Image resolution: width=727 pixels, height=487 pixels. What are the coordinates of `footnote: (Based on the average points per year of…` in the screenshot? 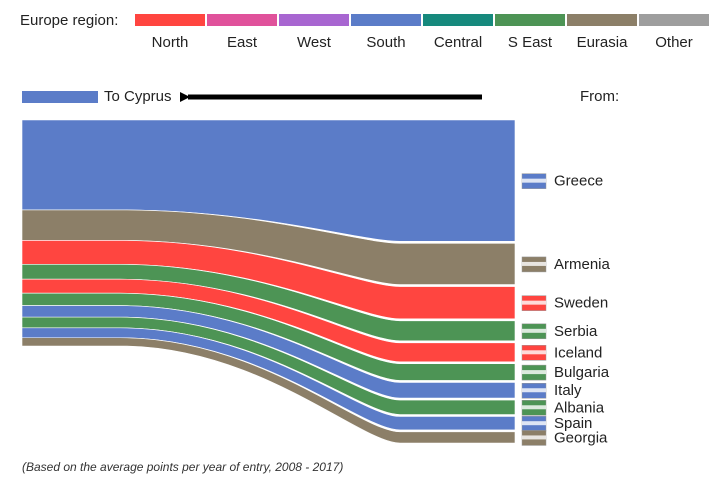 It's located at (183, 467).